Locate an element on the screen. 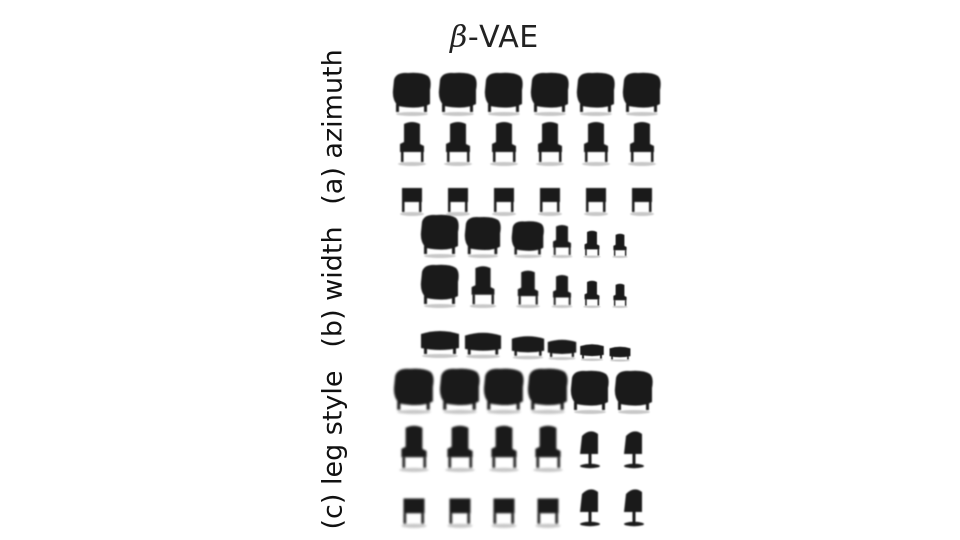 The image size is (960, 540). chair-legstyle-r3-c1 is located at coordinates (414, 506).